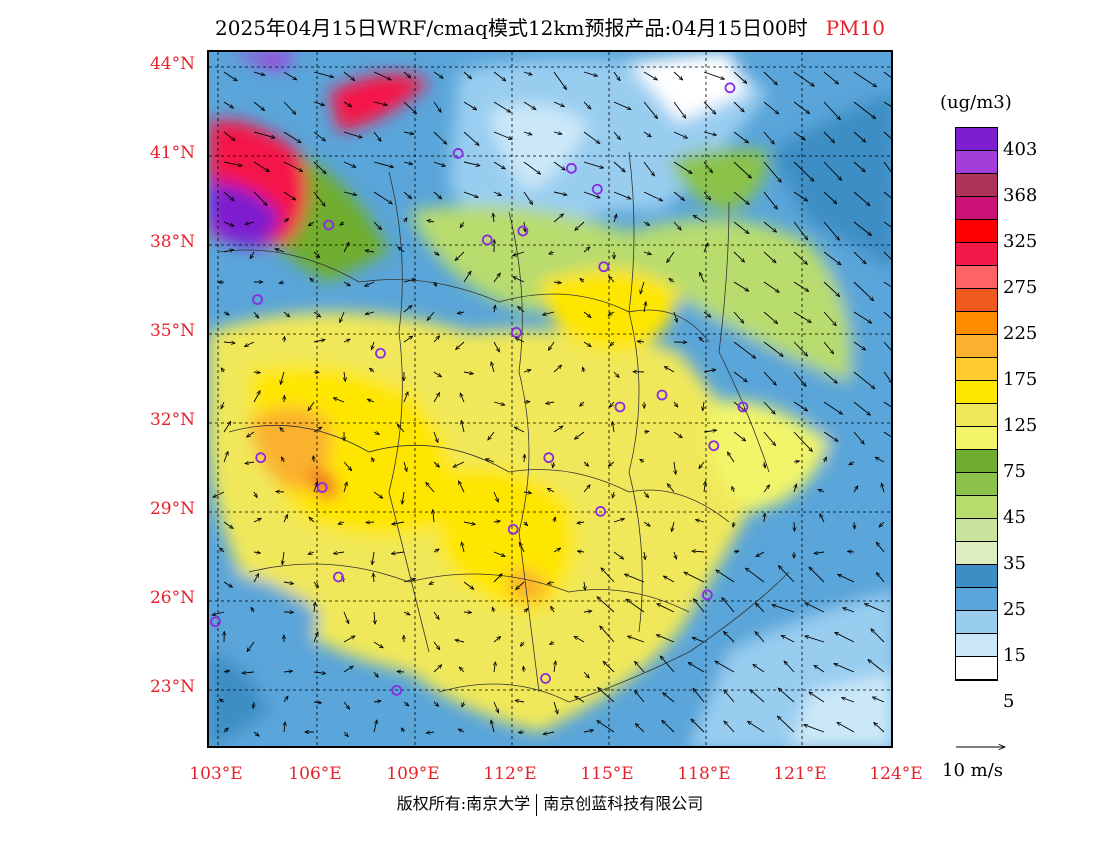  What do you see at coordinates (1020, 333) in the screenshot?
I see `legend-label: 225` at bounding box center [1020, 333].